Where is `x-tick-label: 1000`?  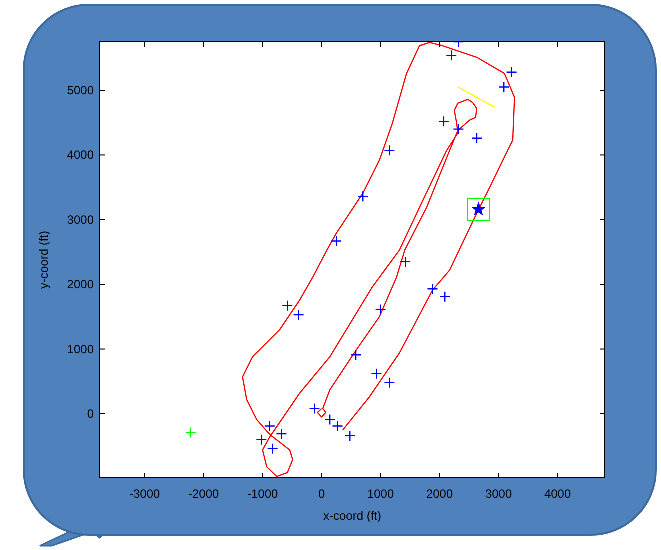
x-tick-label: 1000 is located at coordinates (380, 494).